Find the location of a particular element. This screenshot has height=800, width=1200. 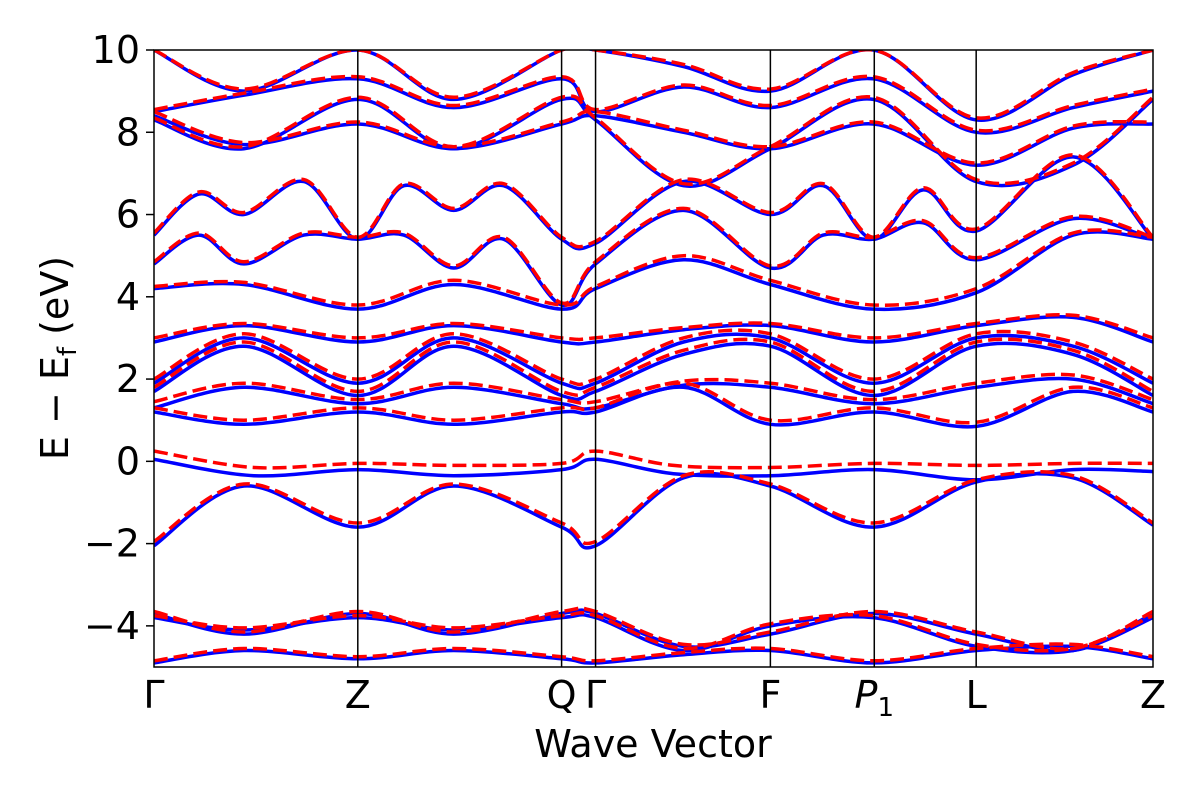

x-tick-label-5: P1 is located at coordinates (874, 698).